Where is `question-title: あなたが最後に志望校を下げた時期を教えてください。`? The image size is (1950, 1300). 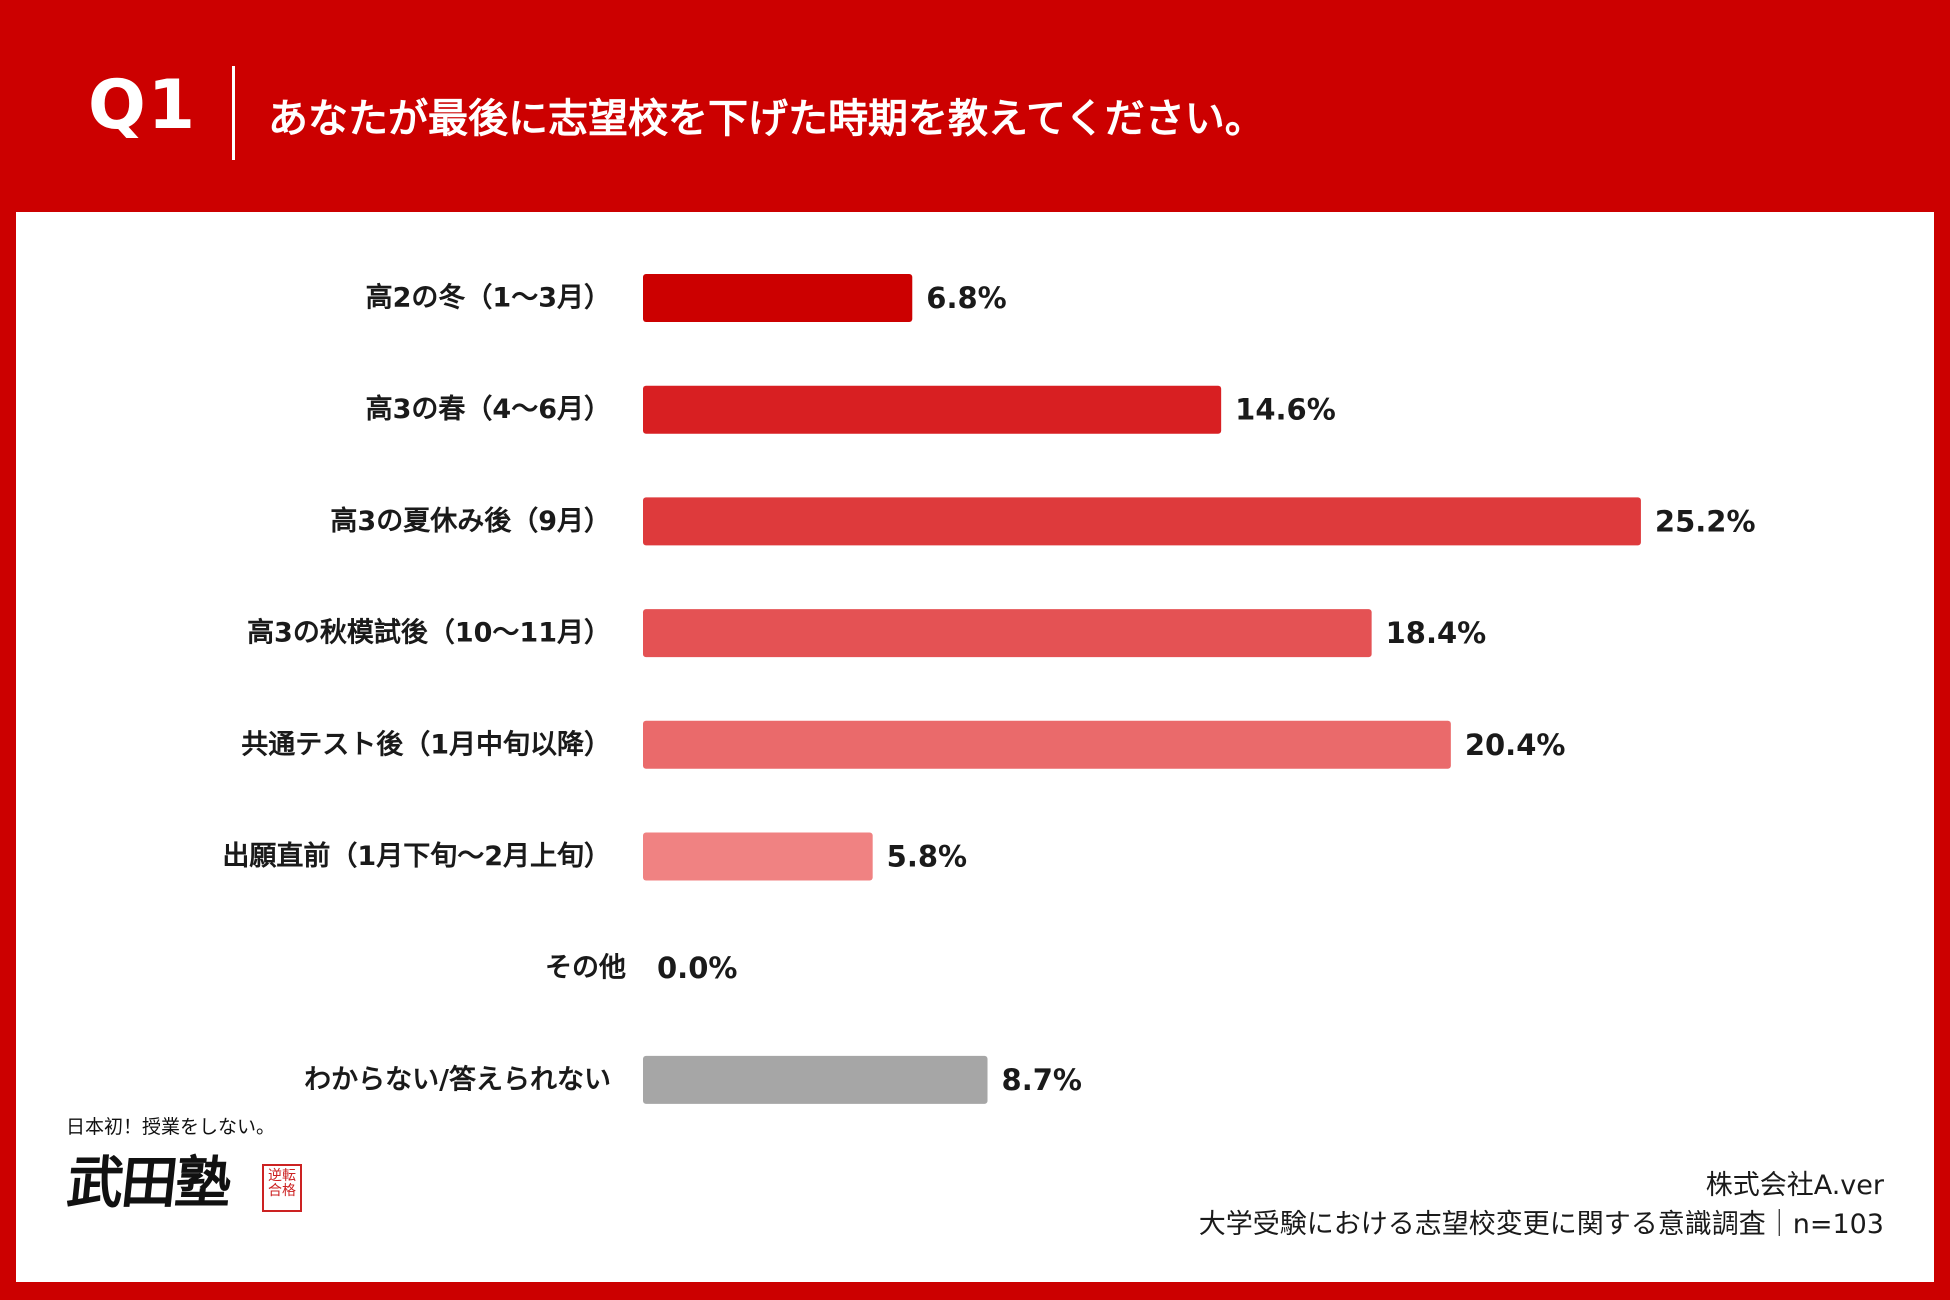 question-title: あなたが最後に志望校を下げた時期を教えてください。 is located at coordinates (766, 119).